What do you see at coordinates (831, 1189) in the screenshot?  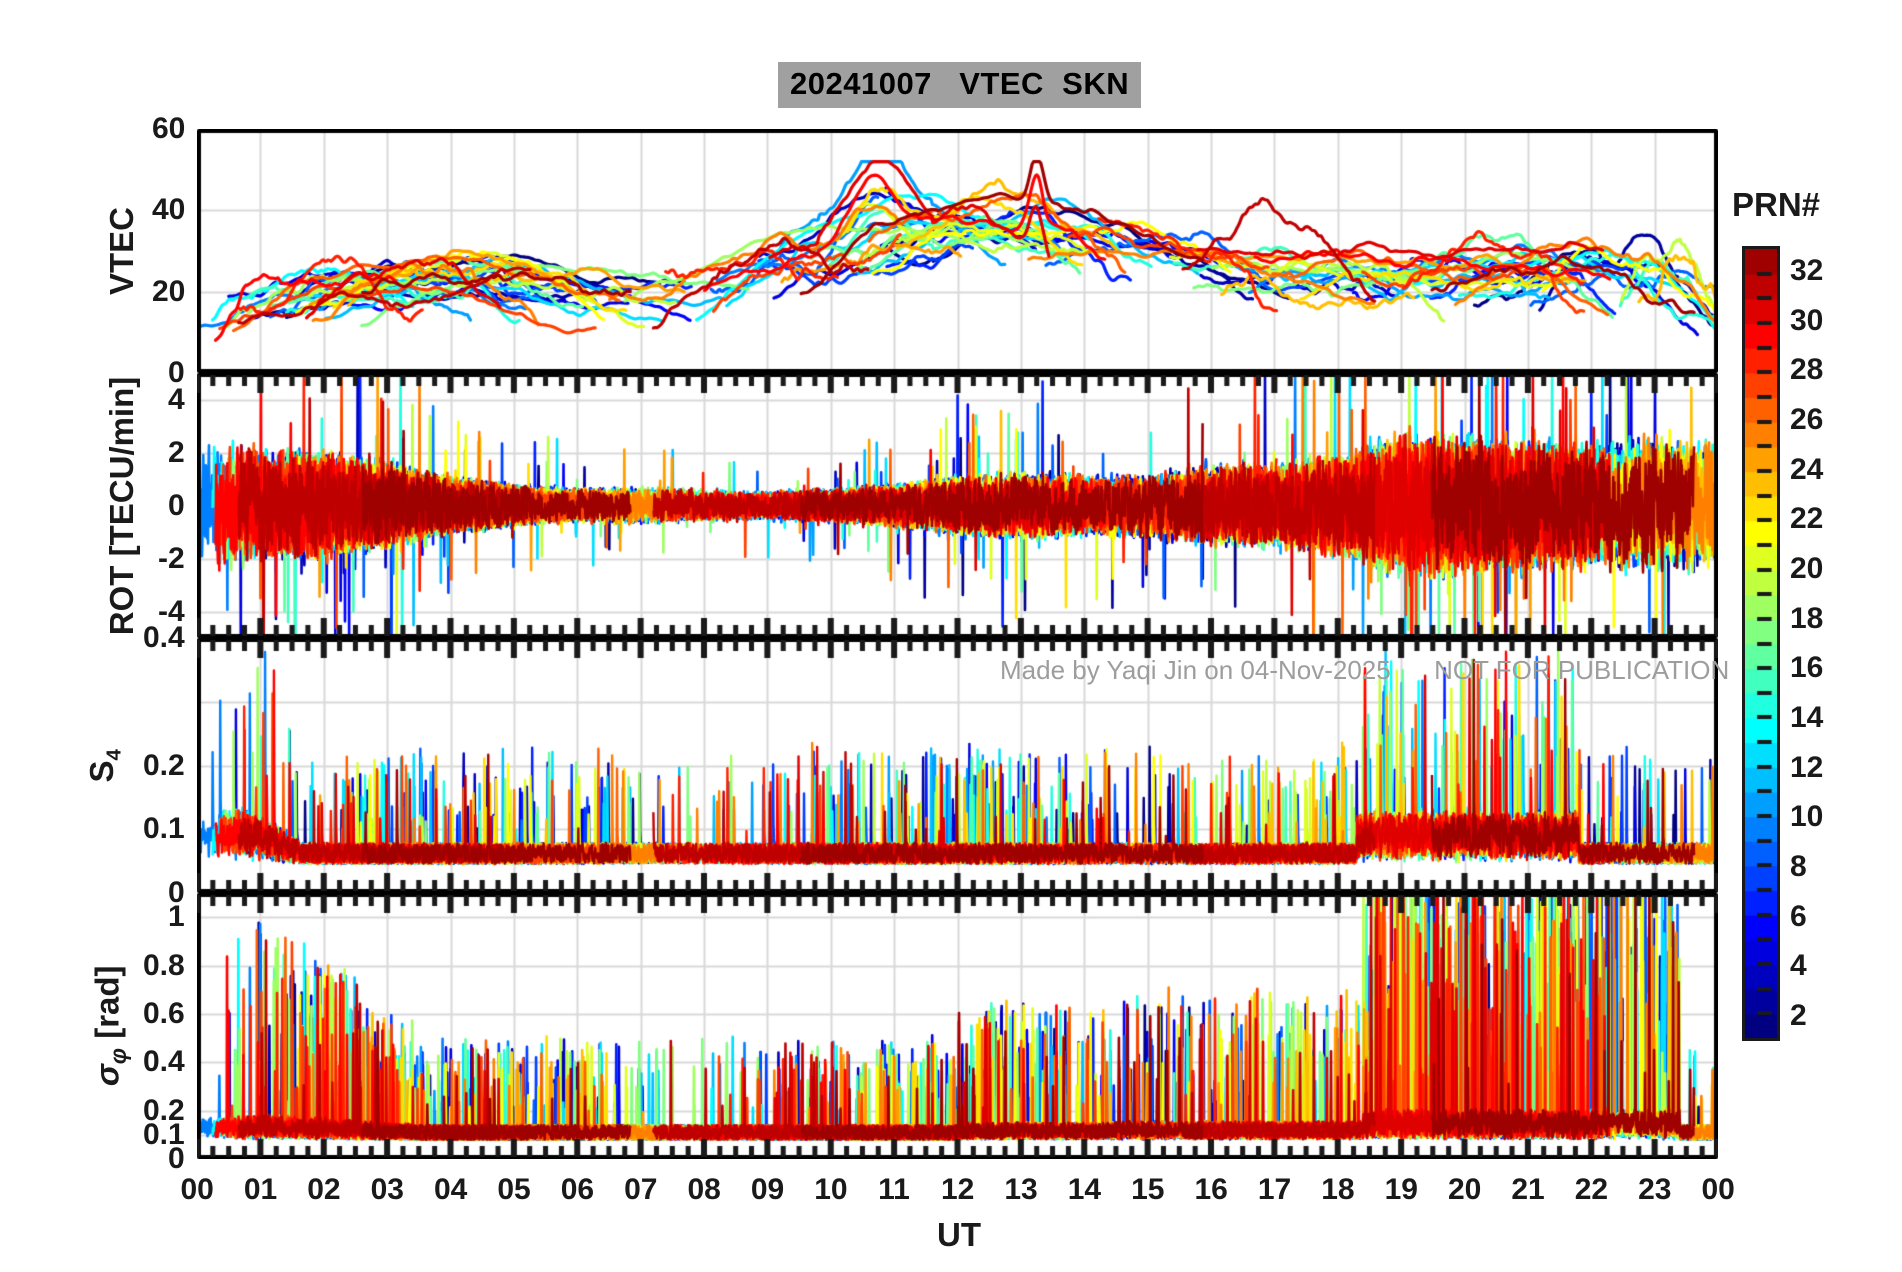 I see `x-tick-10: 10` at bounding box center [831, 1189].